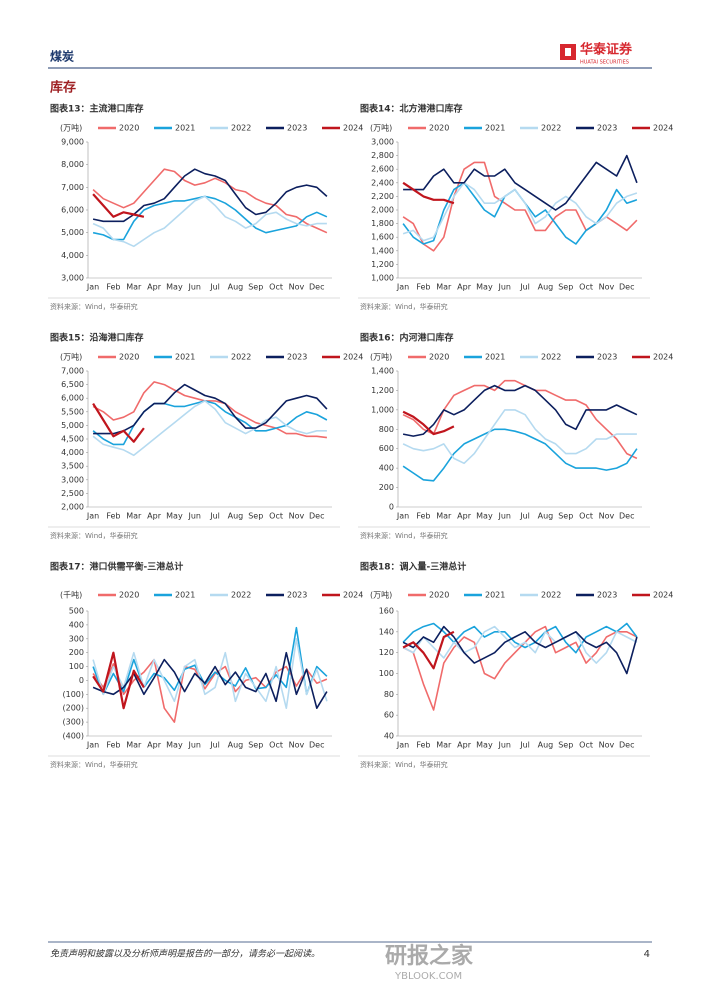 The height and width of the screenshot is (995, 702). What do you see at coordinates (428, 976) in the screenshot?
I see `watermark-sub: YBLOOK.COM` at bounding box center [428, 976].